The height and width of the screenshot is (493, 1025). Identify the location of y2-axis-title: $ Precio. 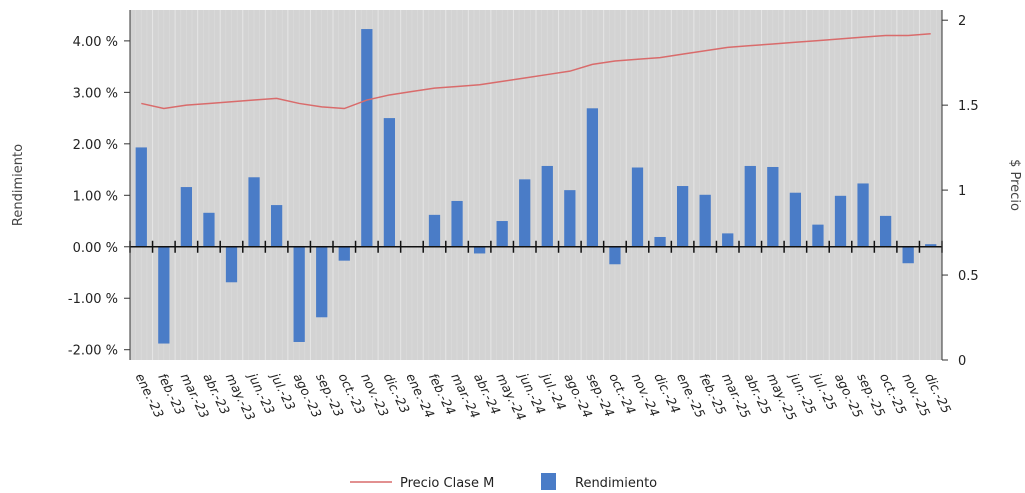
(1014, 185).